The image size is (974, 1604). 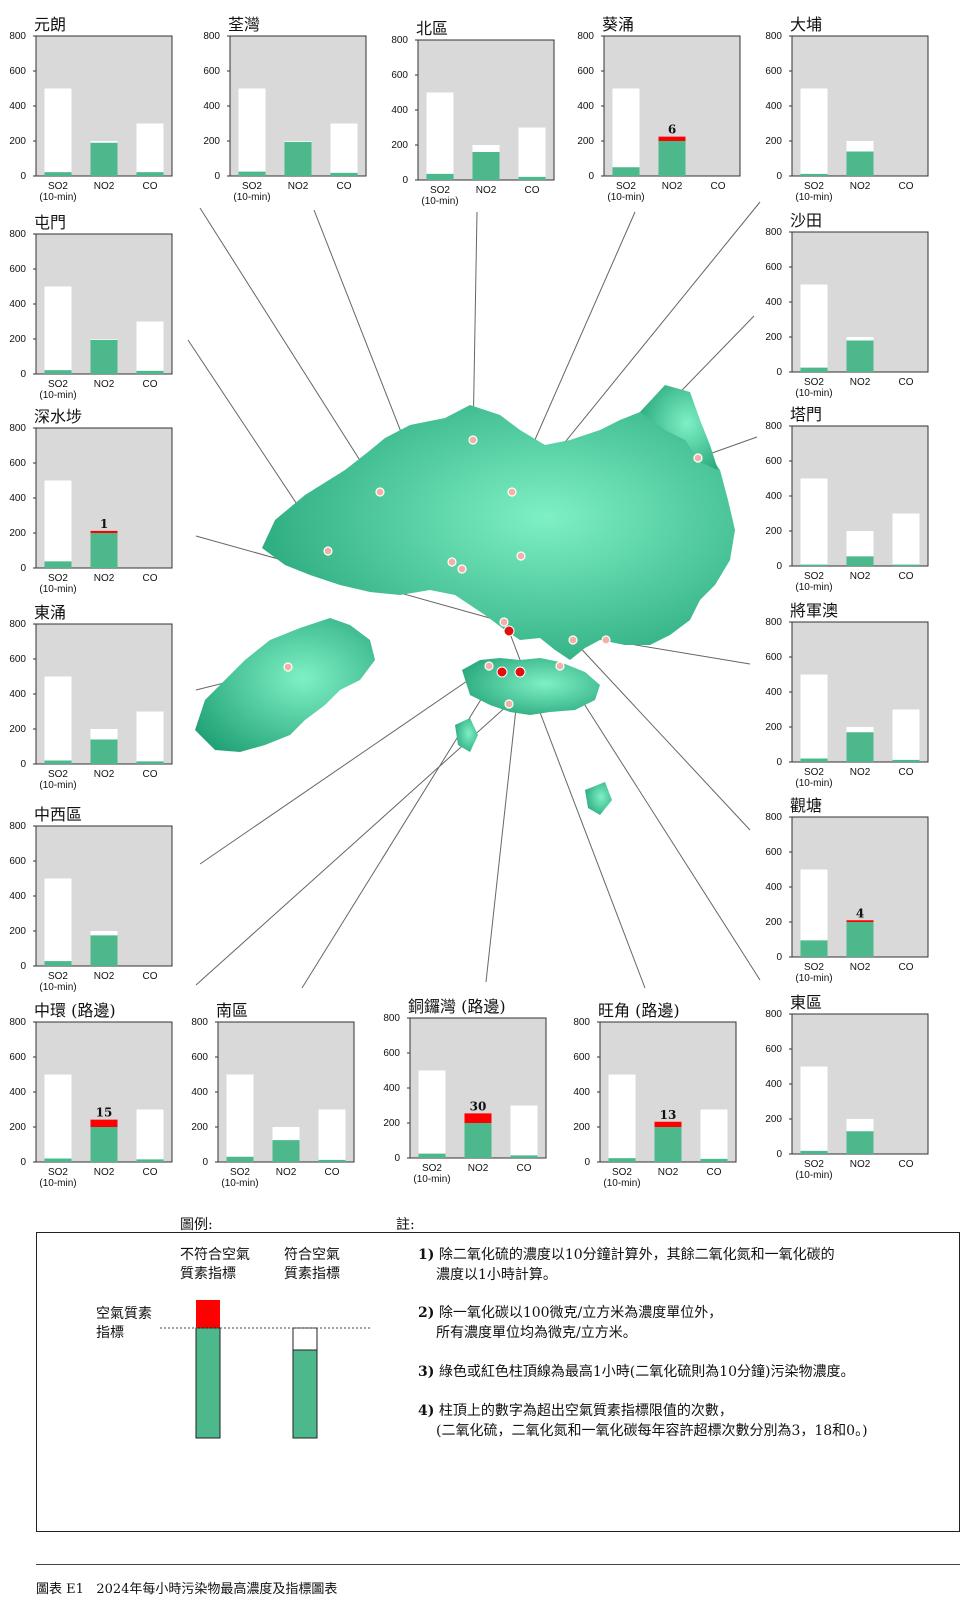 I want to click on station-name: 深水埗, so click(x=58, y=416).